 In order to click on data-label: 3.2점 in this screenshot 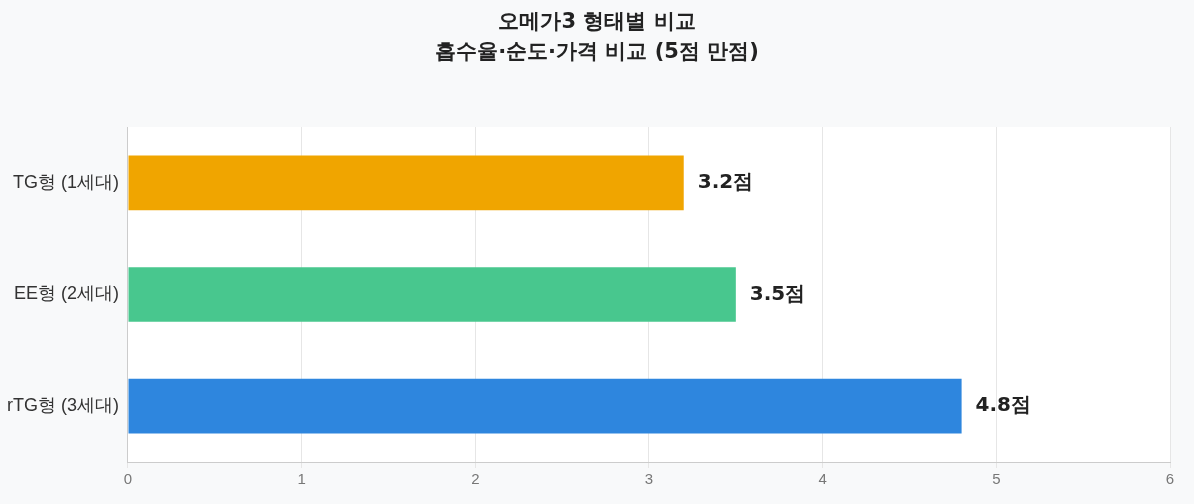, I will do `click(725, 181)`.